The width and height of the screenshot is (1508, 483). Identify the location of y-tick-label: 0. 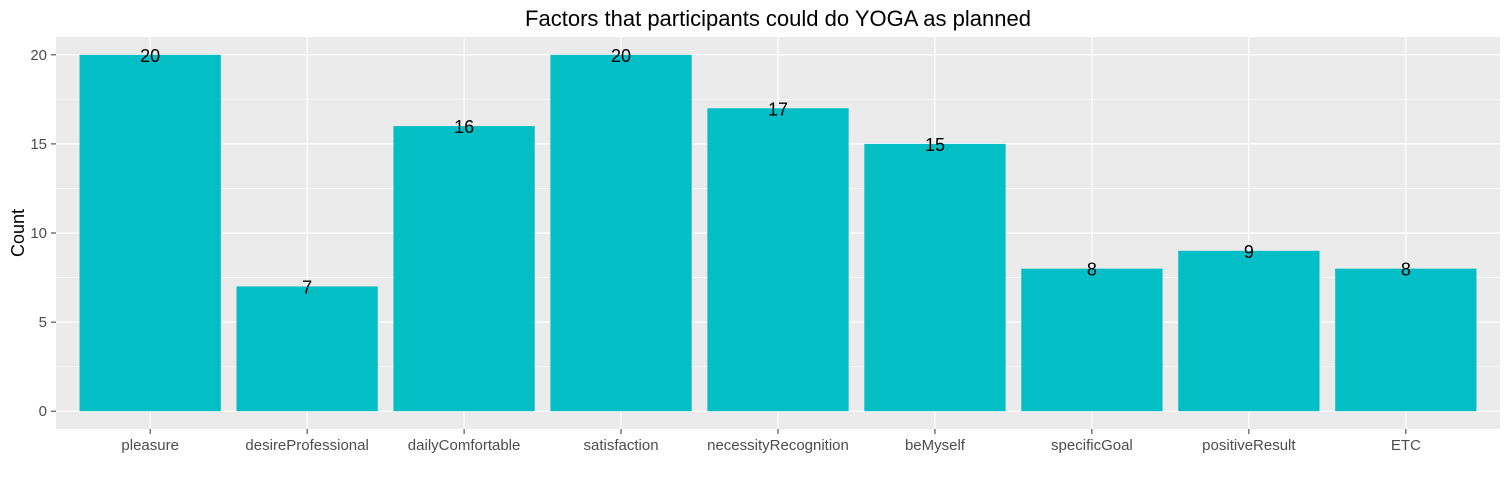
(43, 411).